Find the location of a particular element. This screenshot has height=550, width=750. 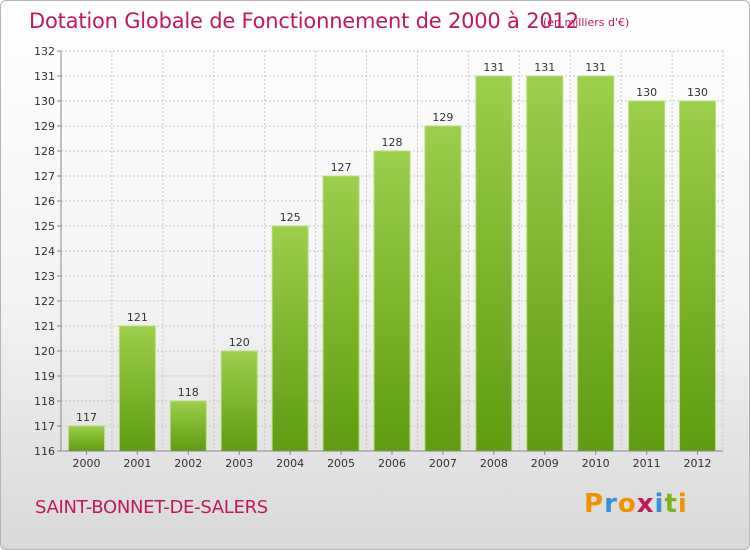

data-label: 120 is located at coordinates (239, 342).